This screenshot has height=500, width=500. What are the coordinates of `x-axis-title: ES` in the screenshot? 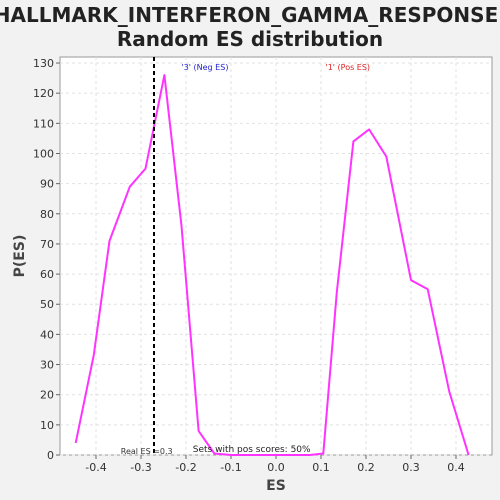 It's located at (276, 486).